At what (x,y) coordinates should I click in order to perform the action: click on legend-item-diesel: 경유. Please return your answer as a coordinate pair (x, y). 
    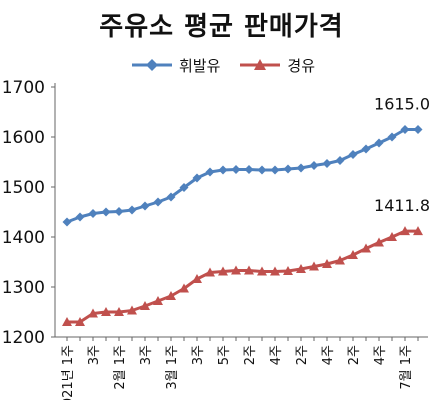
    Looking at the image, I should click on (276, 65).